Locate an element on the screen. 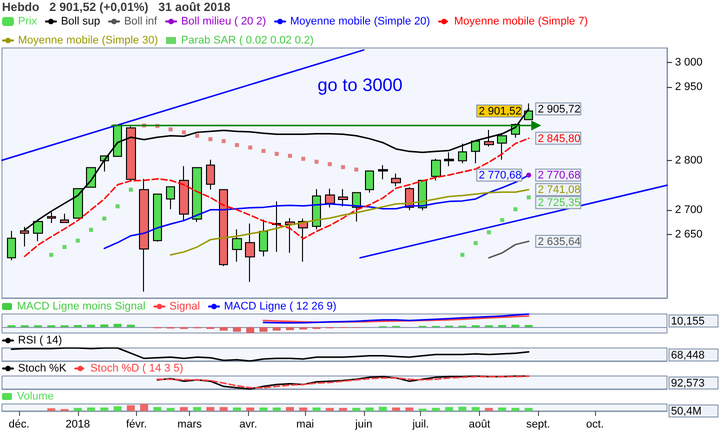  text: 92,573 is located at coordinates (688, 384).